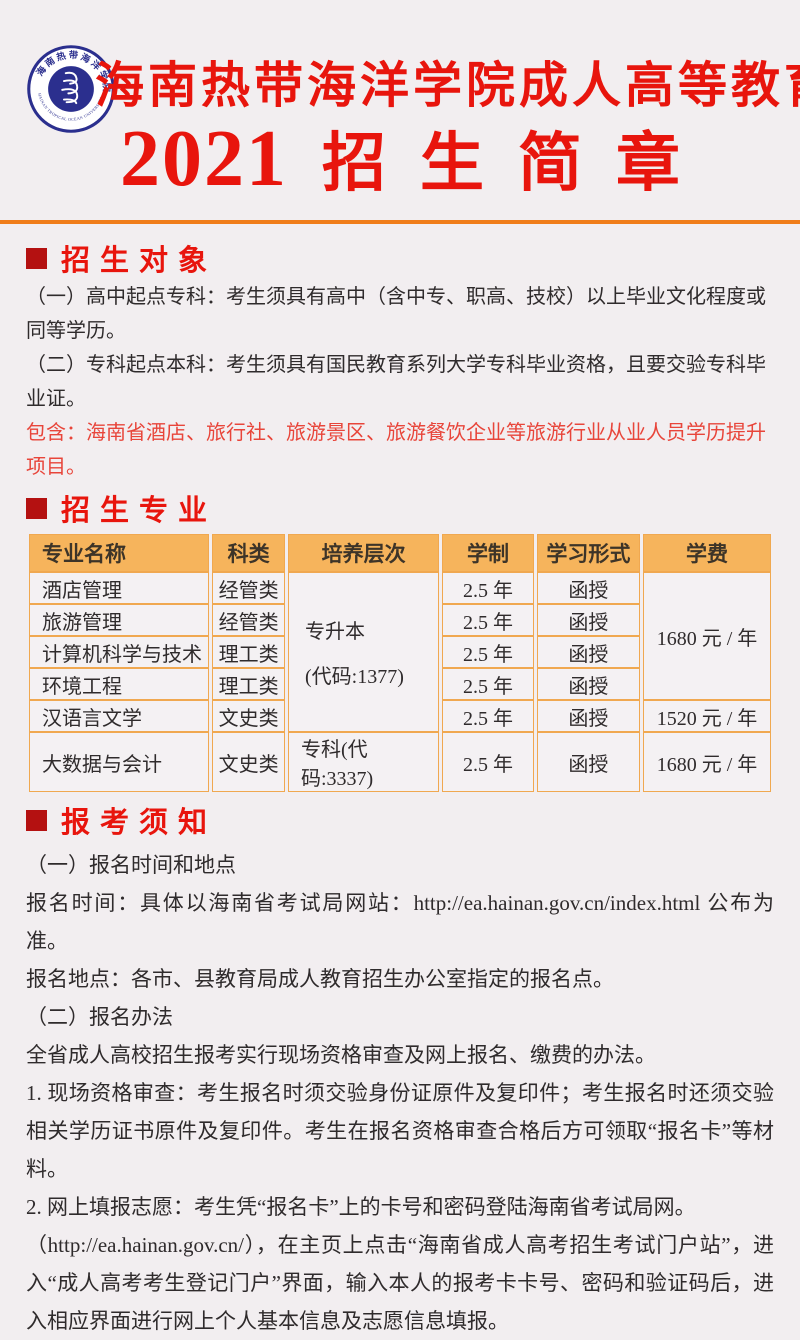 The height and width of the screenshot is (1340, 800). What do you see at coordinates (99, 1017) in the screenshot?
I see `notice-paragraph-4: （二）报名办法` at bounding box center [99, 1017].